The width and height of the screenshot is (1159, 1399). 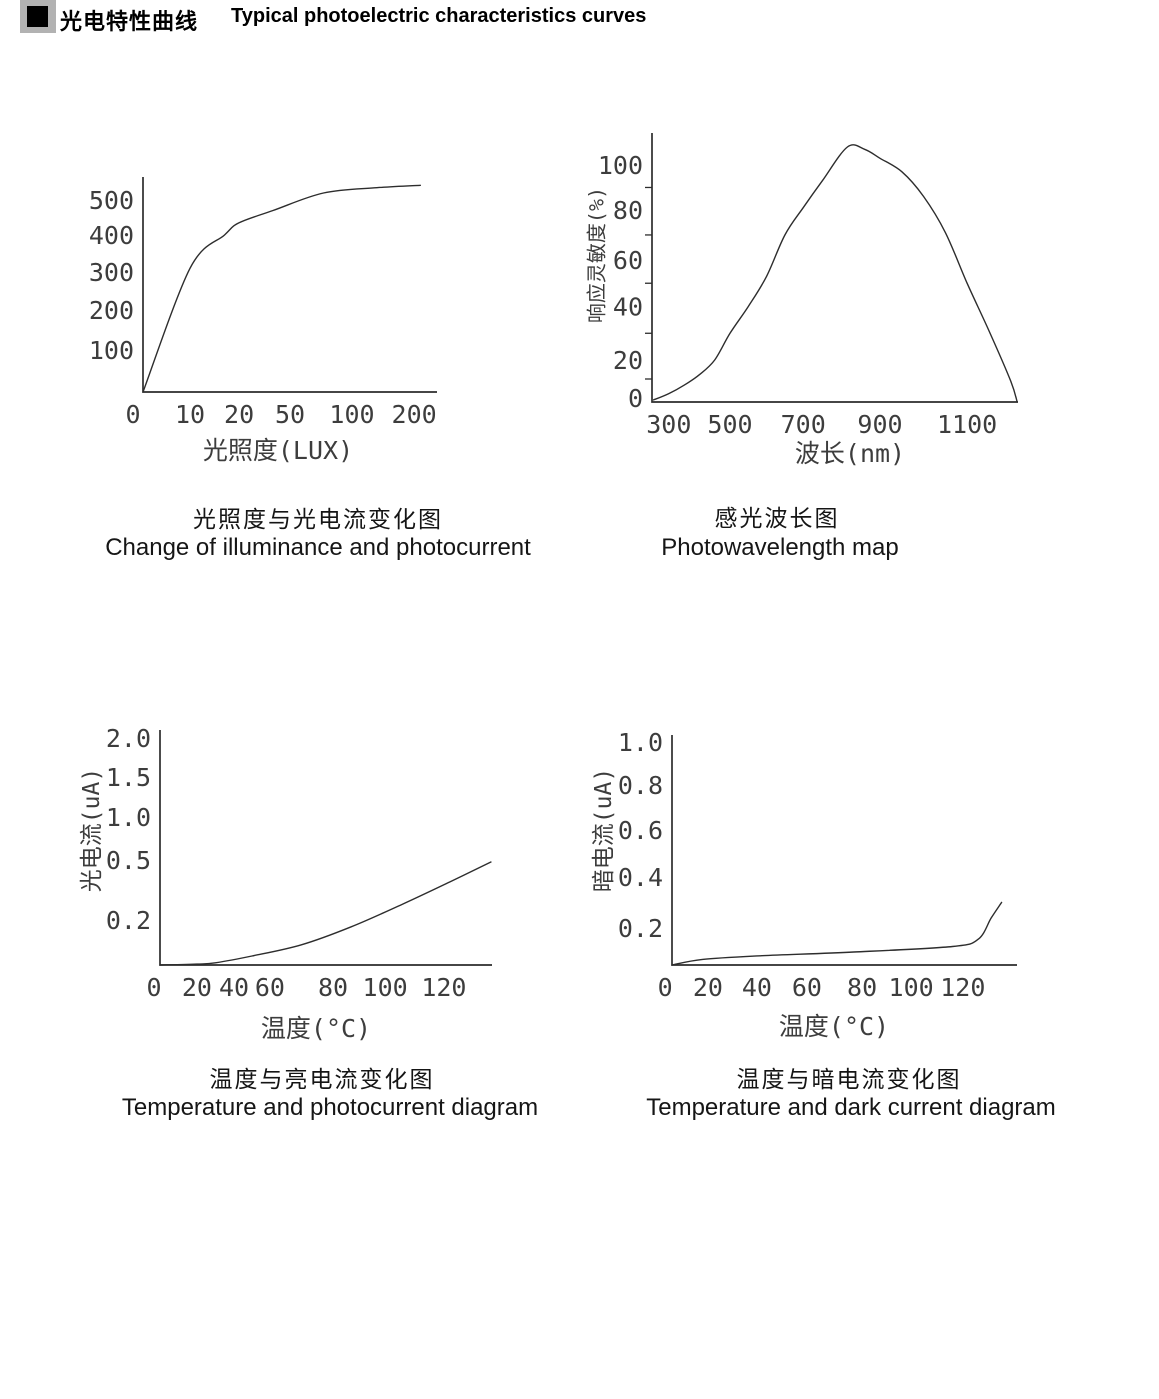 I want to click on illuminance-y-tick-label: 200, so click(x=111, y=310).